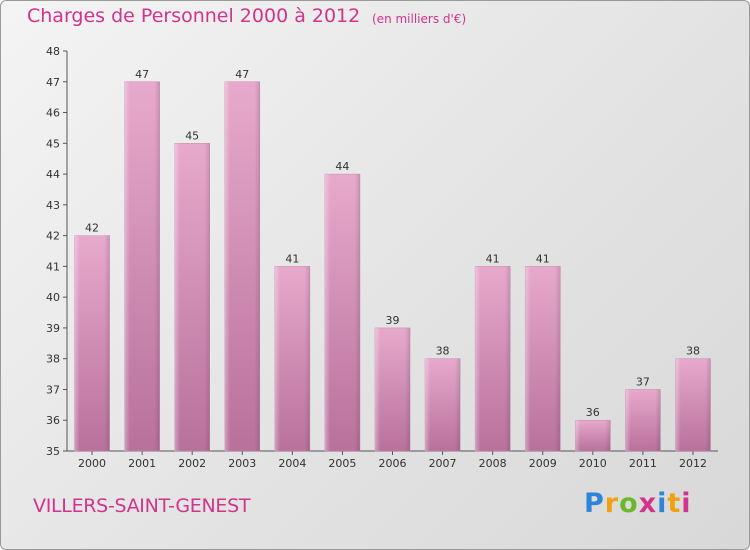  Describe the element at coordinates (643, 381) in the screenshot. I see `data-label: 37` at that location.